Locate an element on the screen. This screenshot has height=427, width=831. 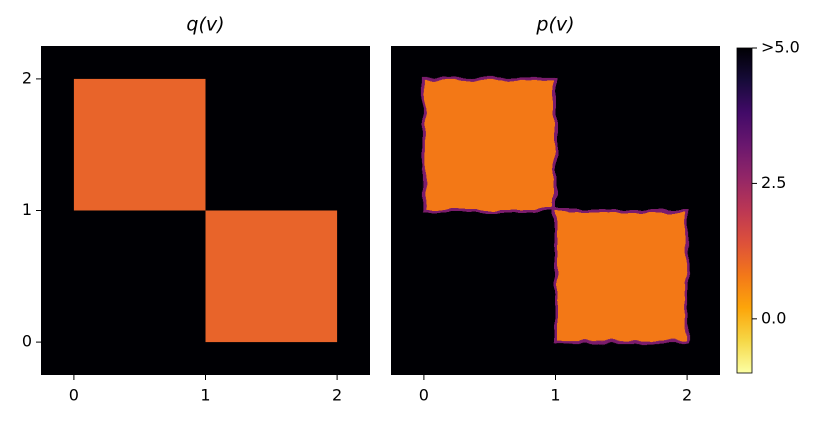
colorbar-tick-label: 0.0 is located at coordinates (773, 317).